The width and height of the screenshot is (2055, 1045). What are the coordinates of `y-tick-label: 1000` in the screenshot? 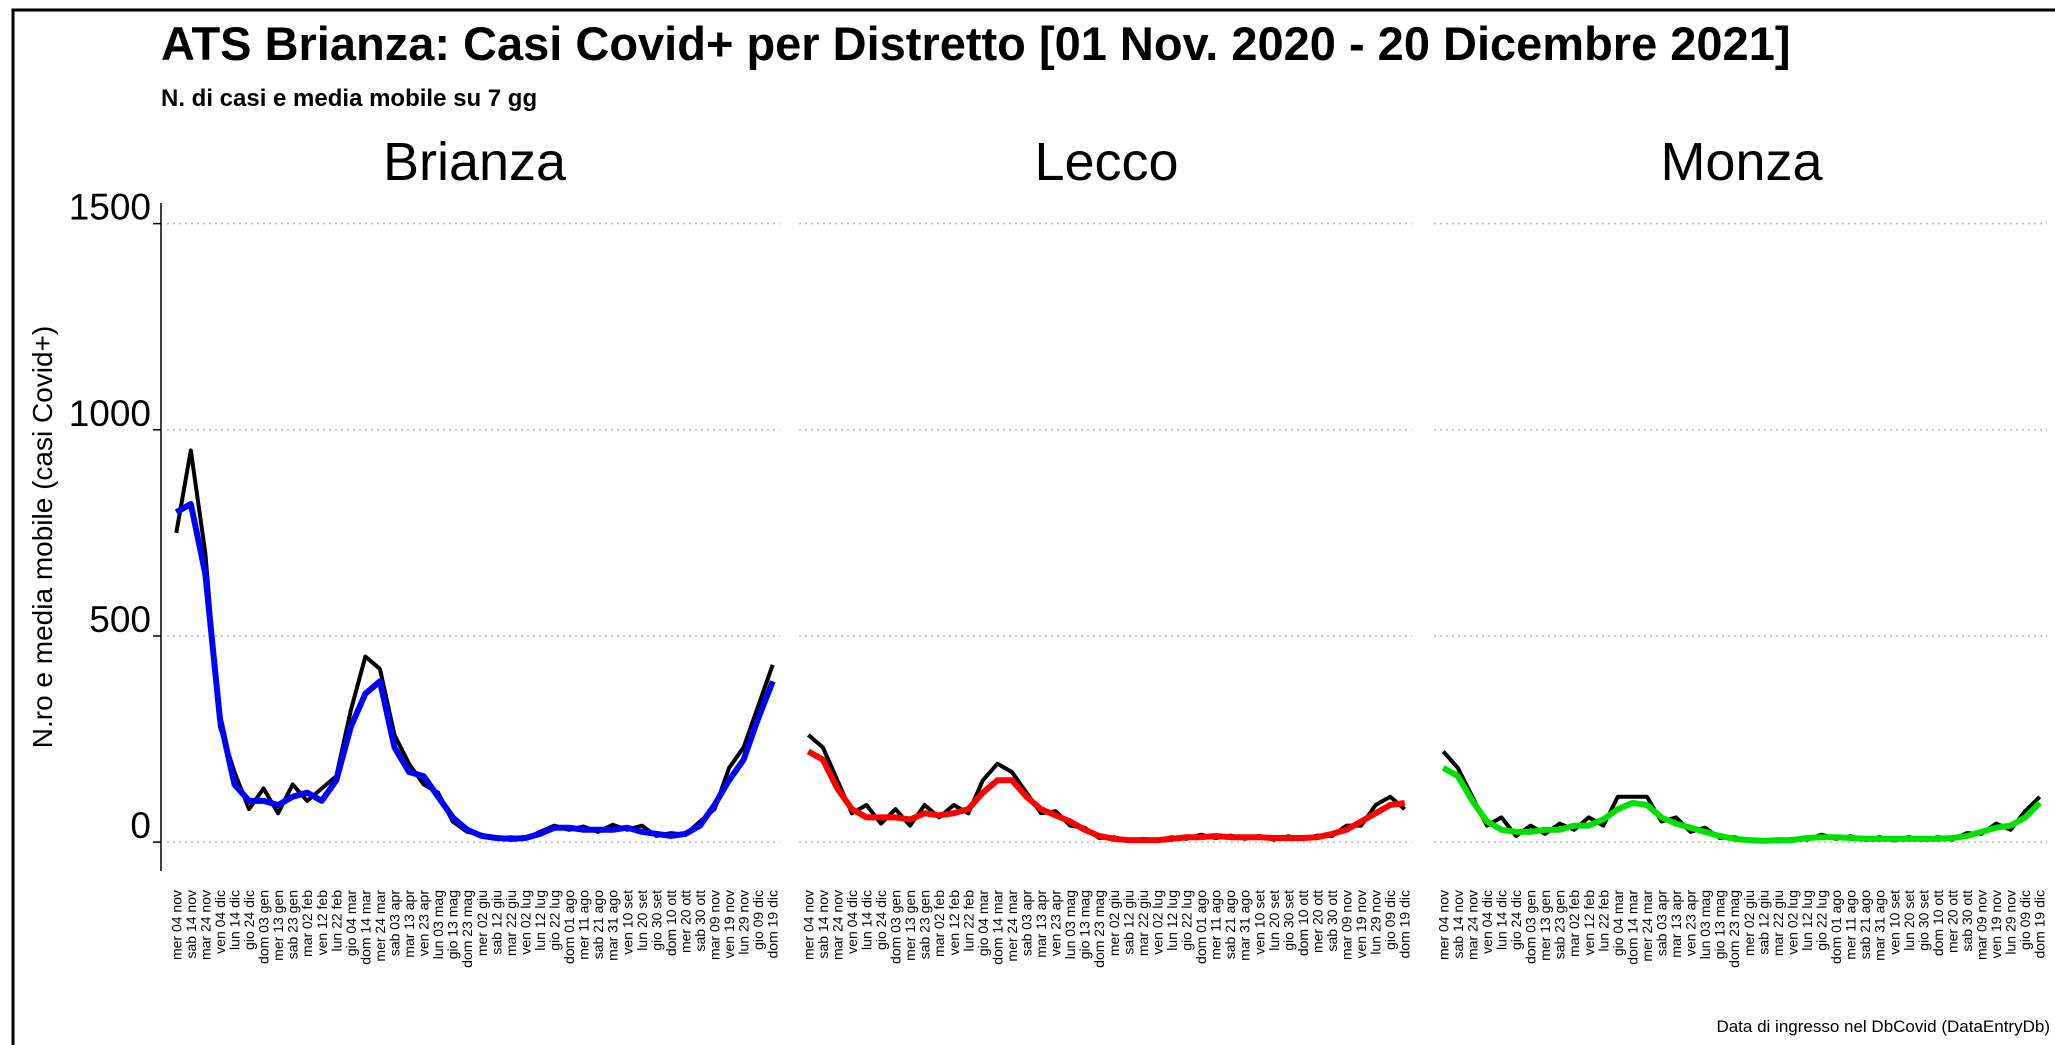 It's located at (110, 413).